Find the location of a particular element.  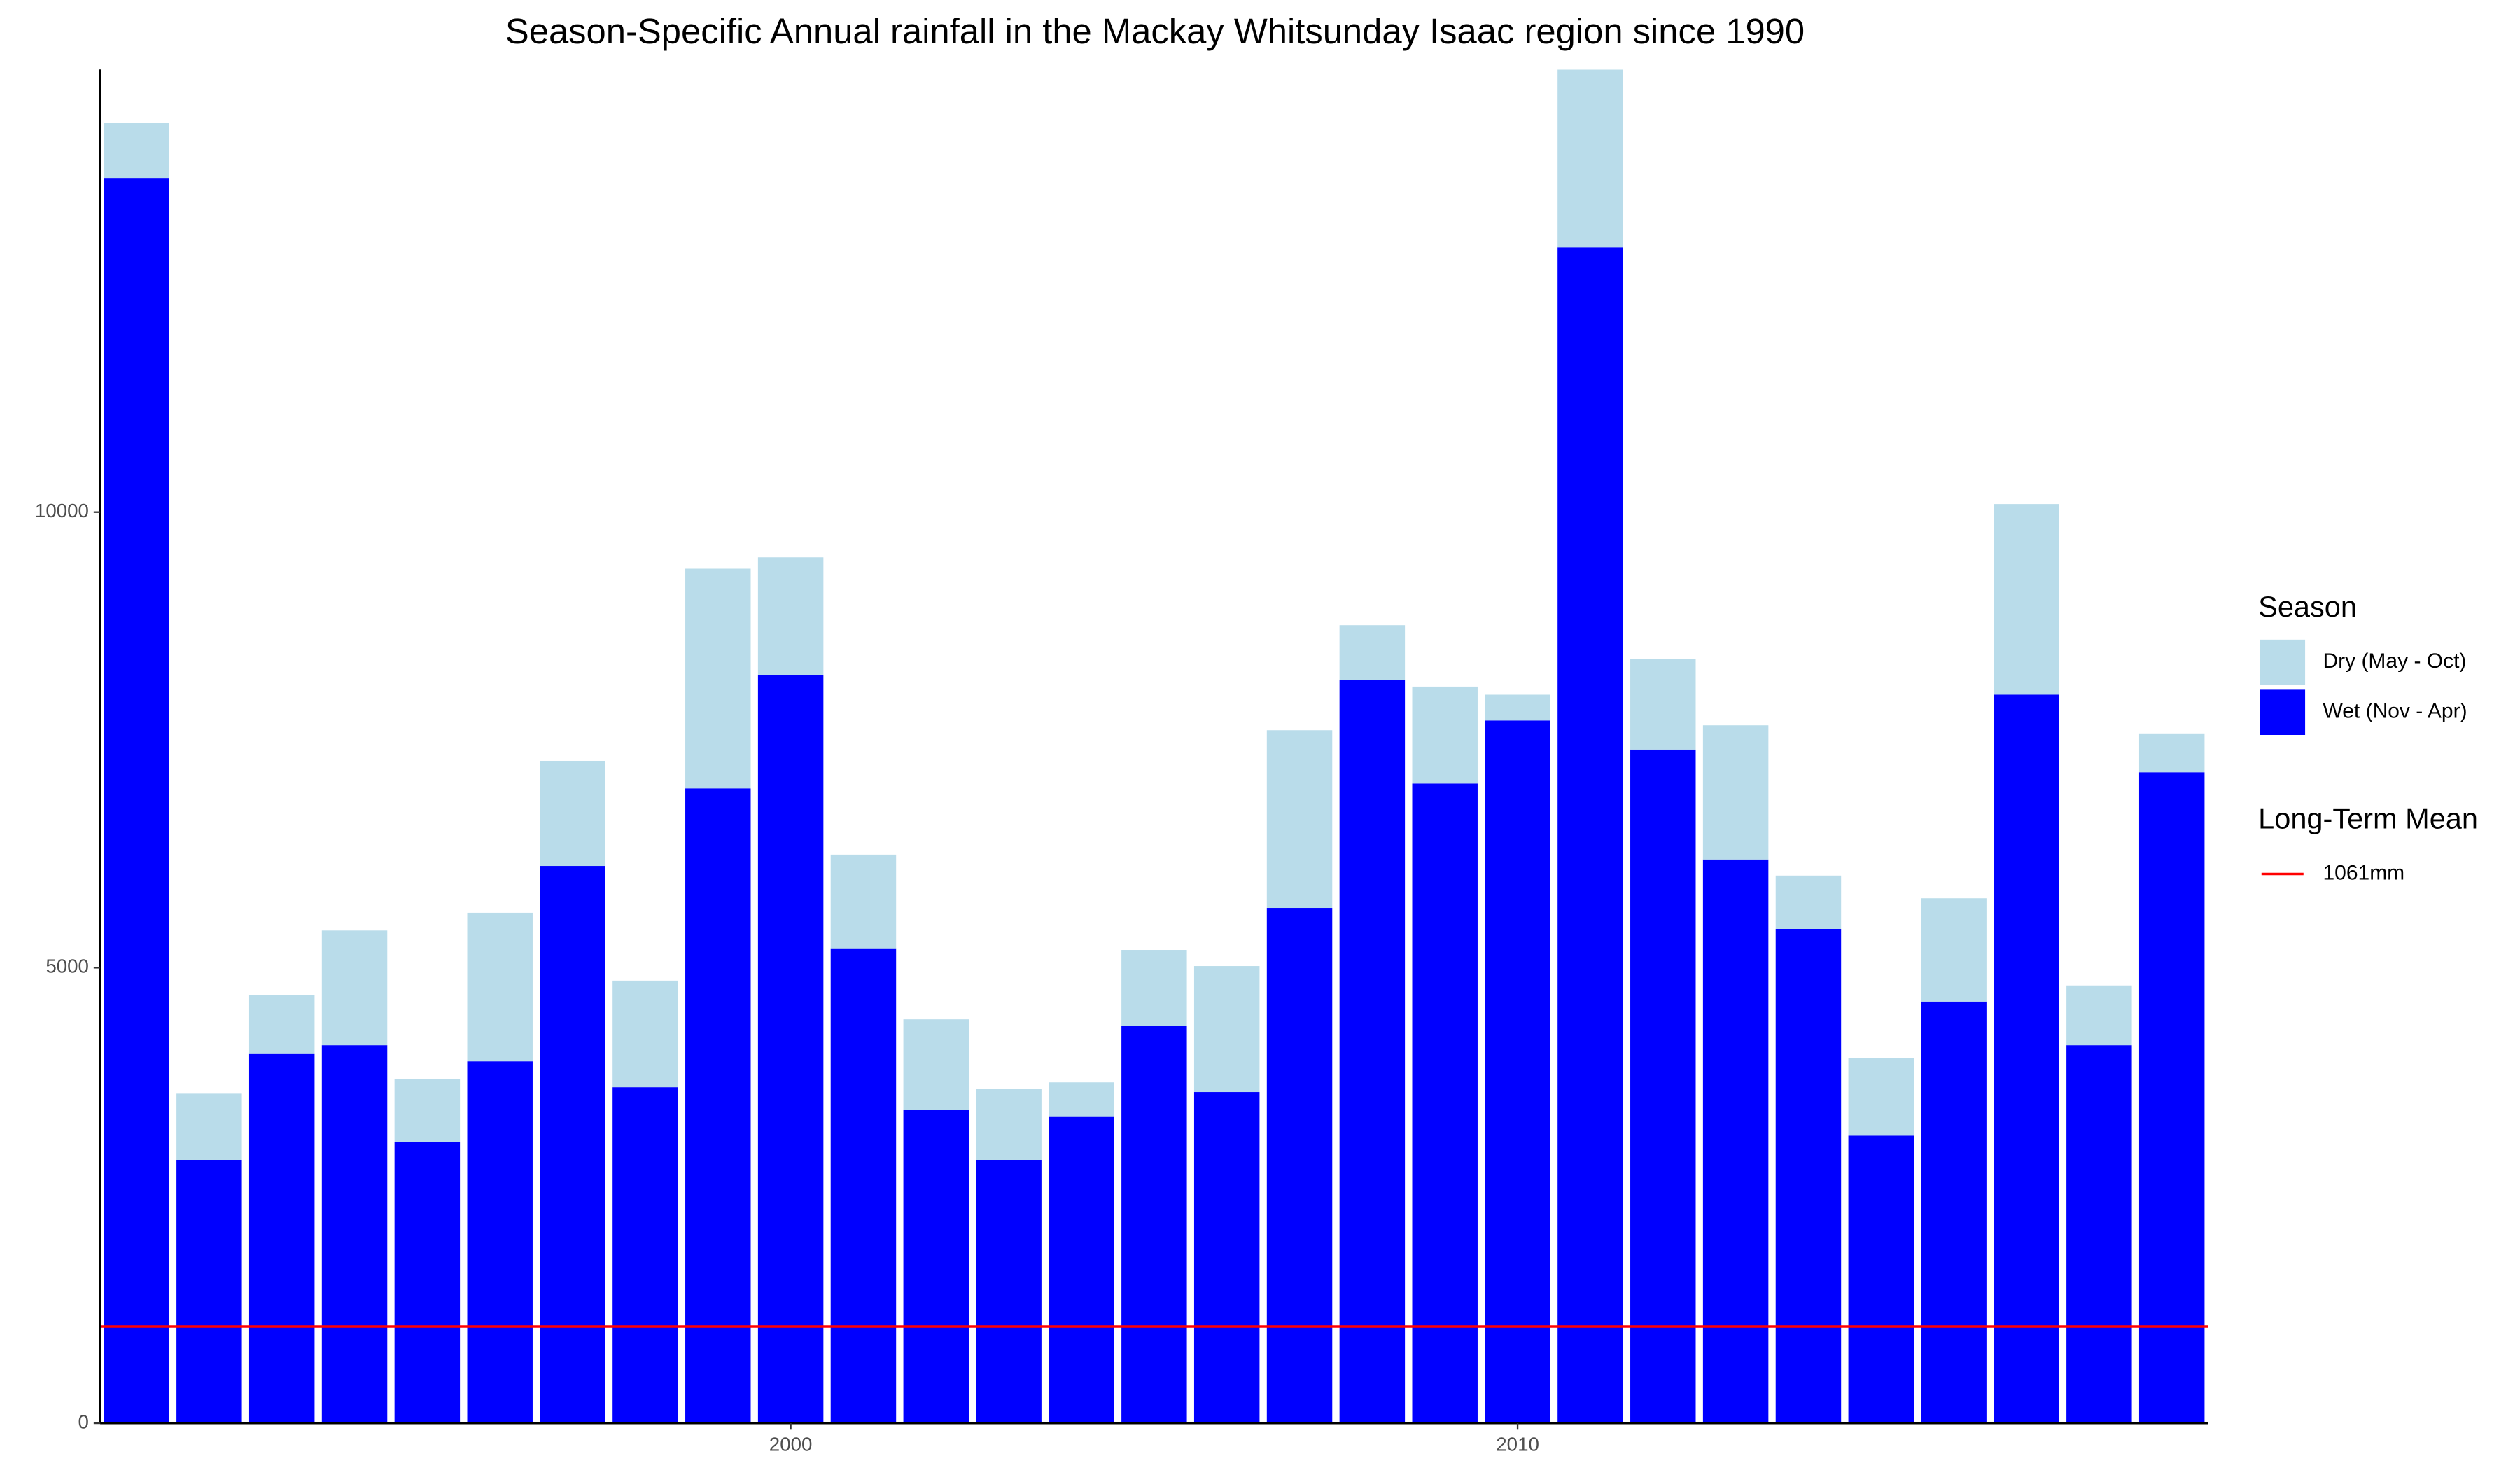

reference-legend-title: Long-Term Mean is located at coordinates (2368, 818).